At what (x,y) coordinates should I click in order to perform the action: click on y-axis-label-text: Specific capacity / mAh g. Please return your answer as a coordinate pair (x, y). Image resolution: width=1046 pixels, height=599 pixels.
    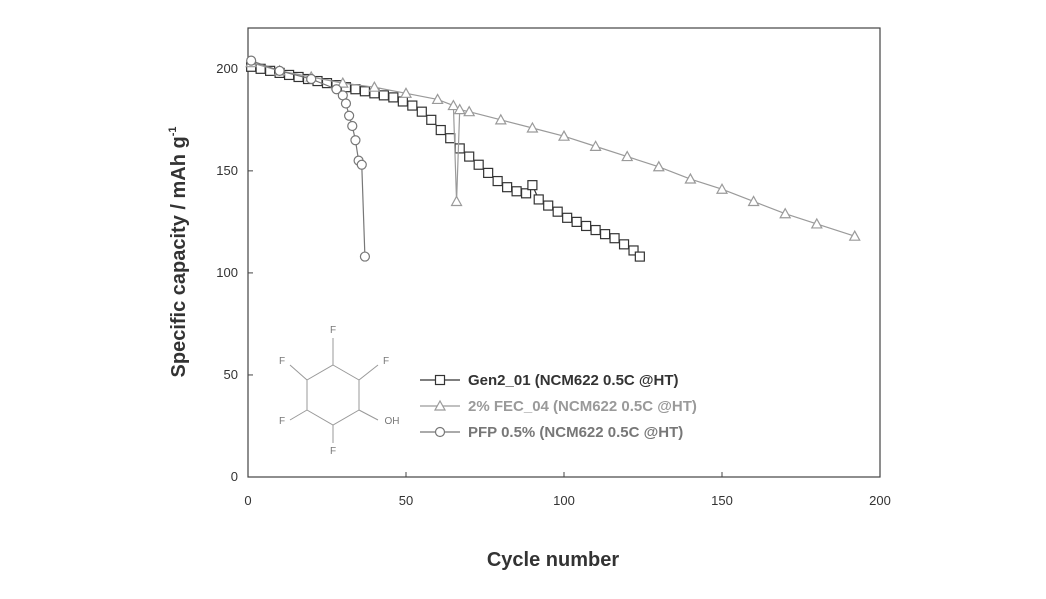
    Looking at the image, I should click on (179, 256).